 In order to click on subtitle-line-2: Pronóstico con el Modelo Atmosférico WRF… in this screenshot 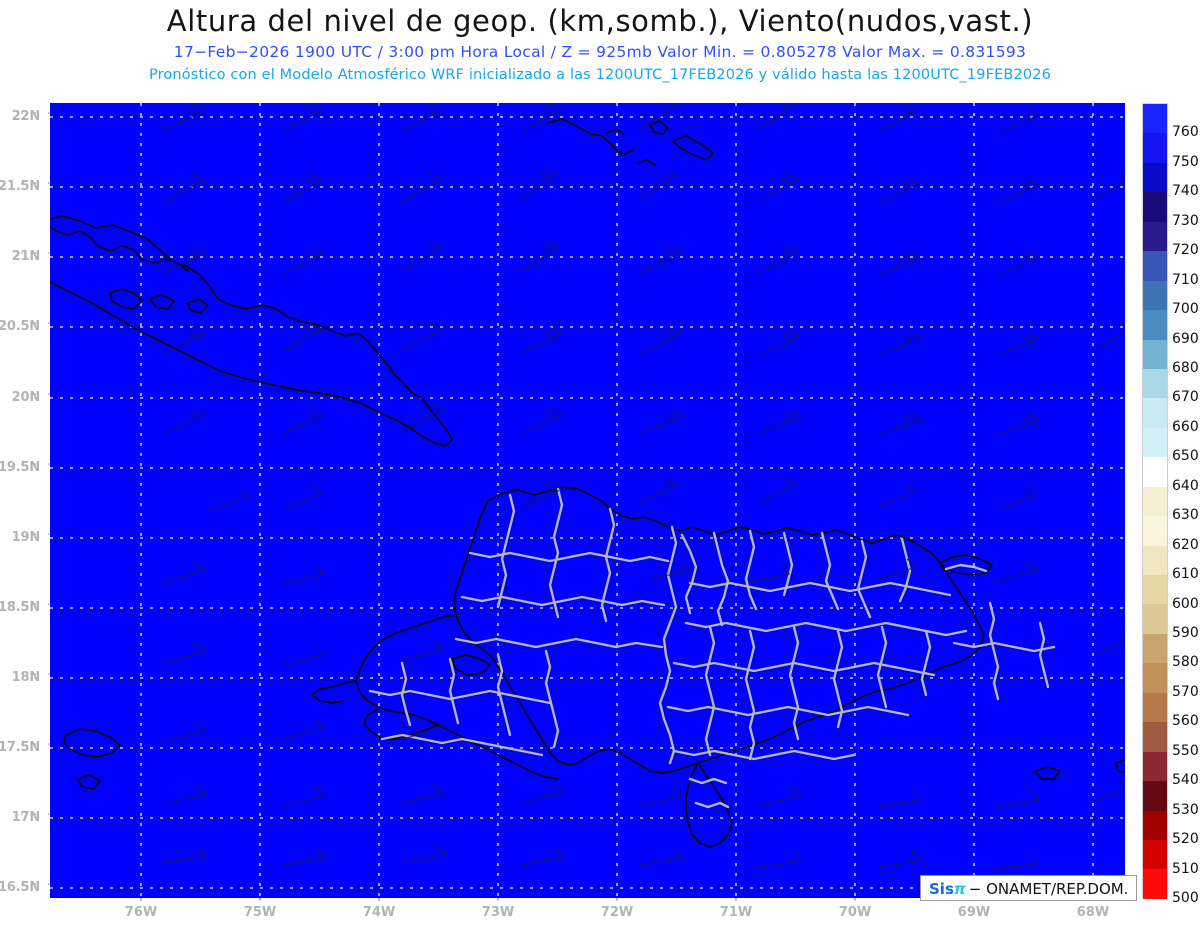, I will do `click(600, 75)`.